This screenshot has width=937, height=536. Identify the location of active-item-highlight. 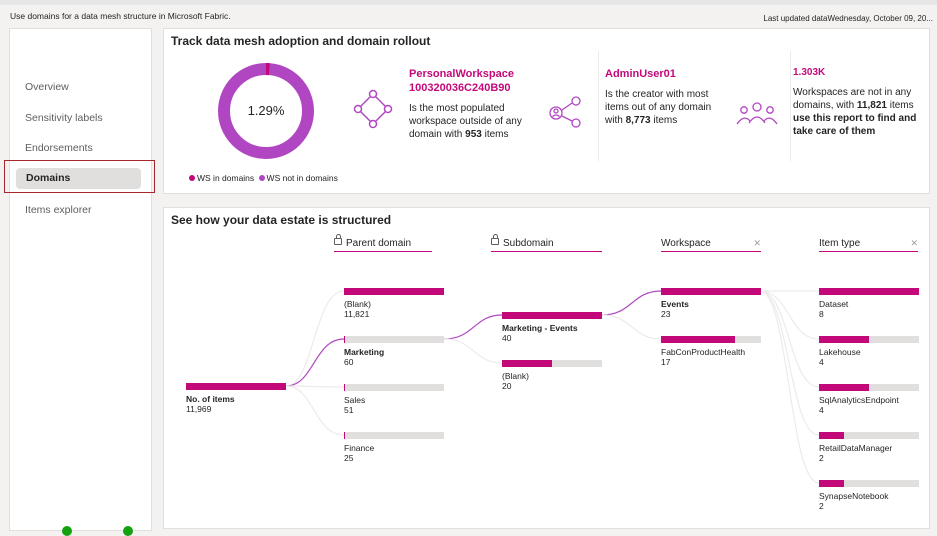
(79, 176).